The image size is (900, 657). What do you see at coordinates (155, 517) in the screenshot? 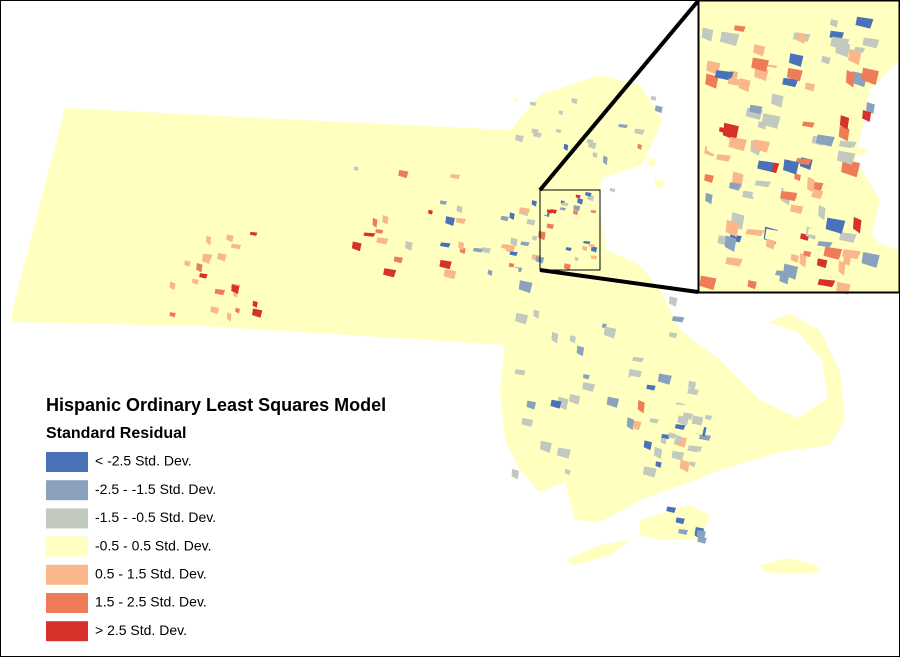
I see `legend-label: -1.5 - -0.5 Std. Dev.` at bounding box center [155, 517].